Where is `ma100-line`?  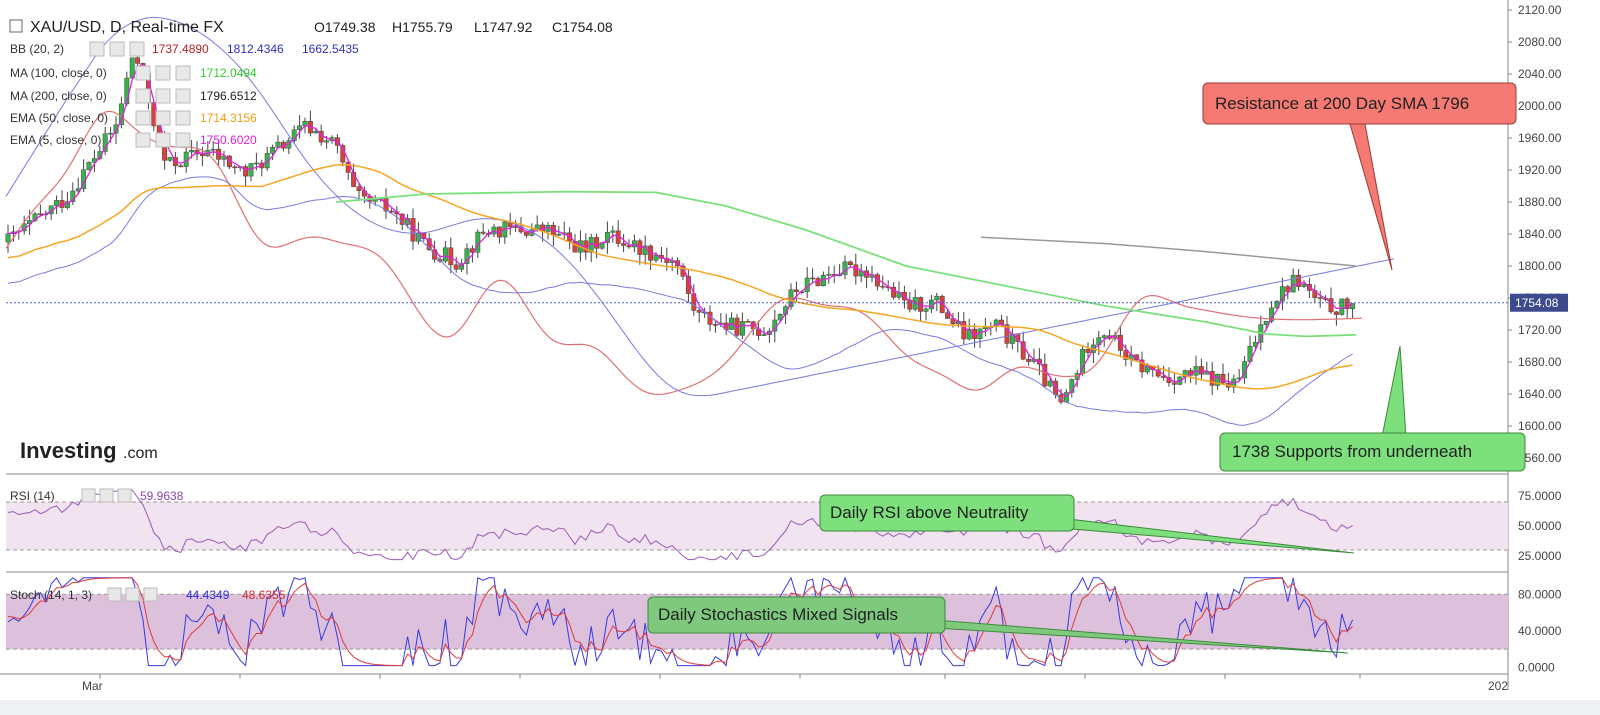 ma100-line is located at coordinates (846, 264).